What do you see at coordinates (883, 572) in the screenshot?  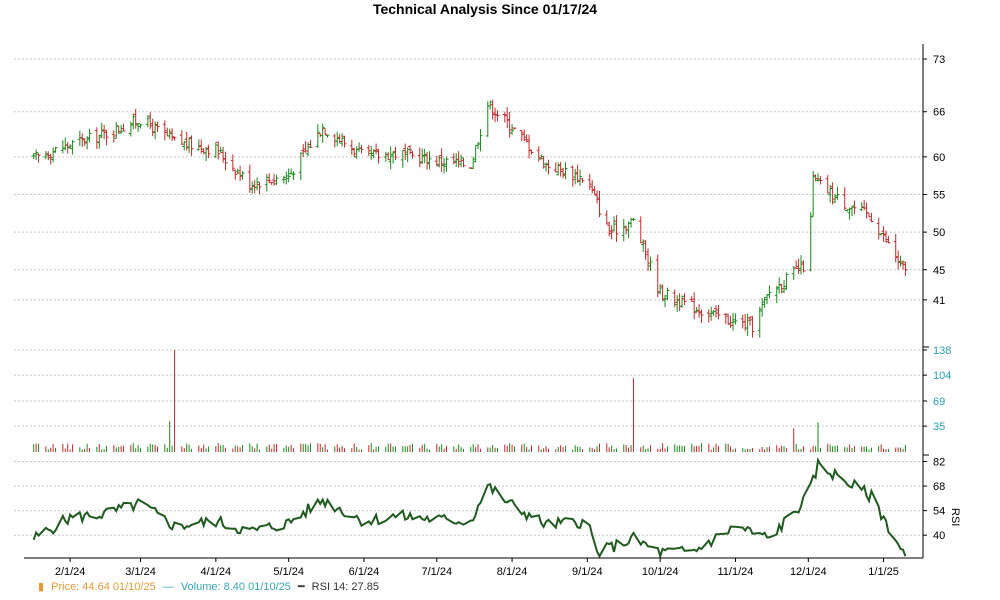 I see `x-tick-label: 1/1/25` at bounding box center [883, 572].